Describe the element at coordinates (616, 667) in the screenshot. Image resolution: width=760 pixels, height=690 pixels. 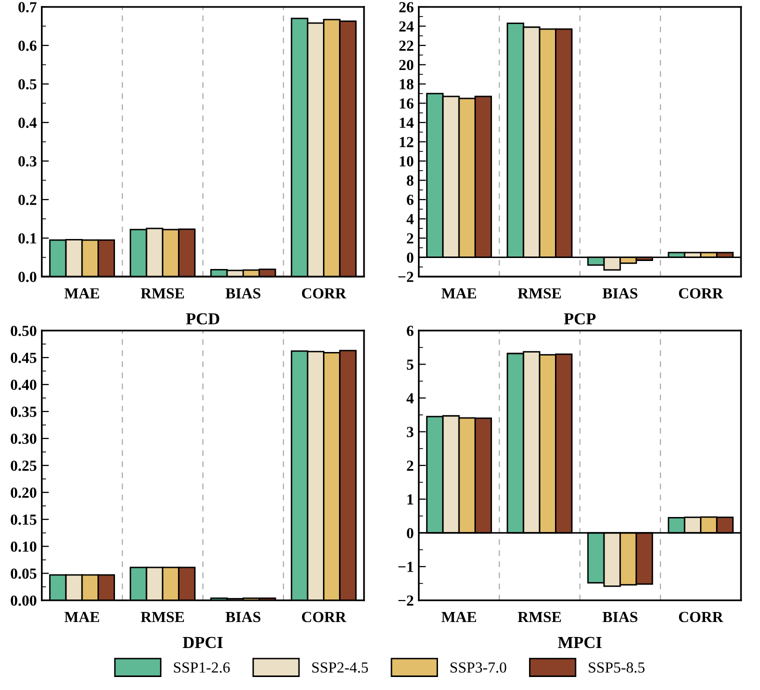
I see `legend-label: SSP5-8.5` at that location.